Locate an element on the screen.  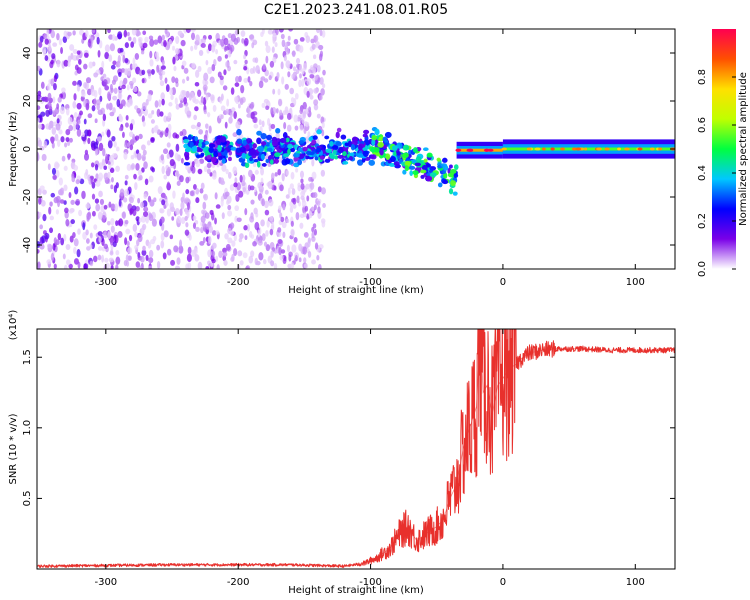
colorbar-tick-label: 0.8 is located at coordinates (702, 77).